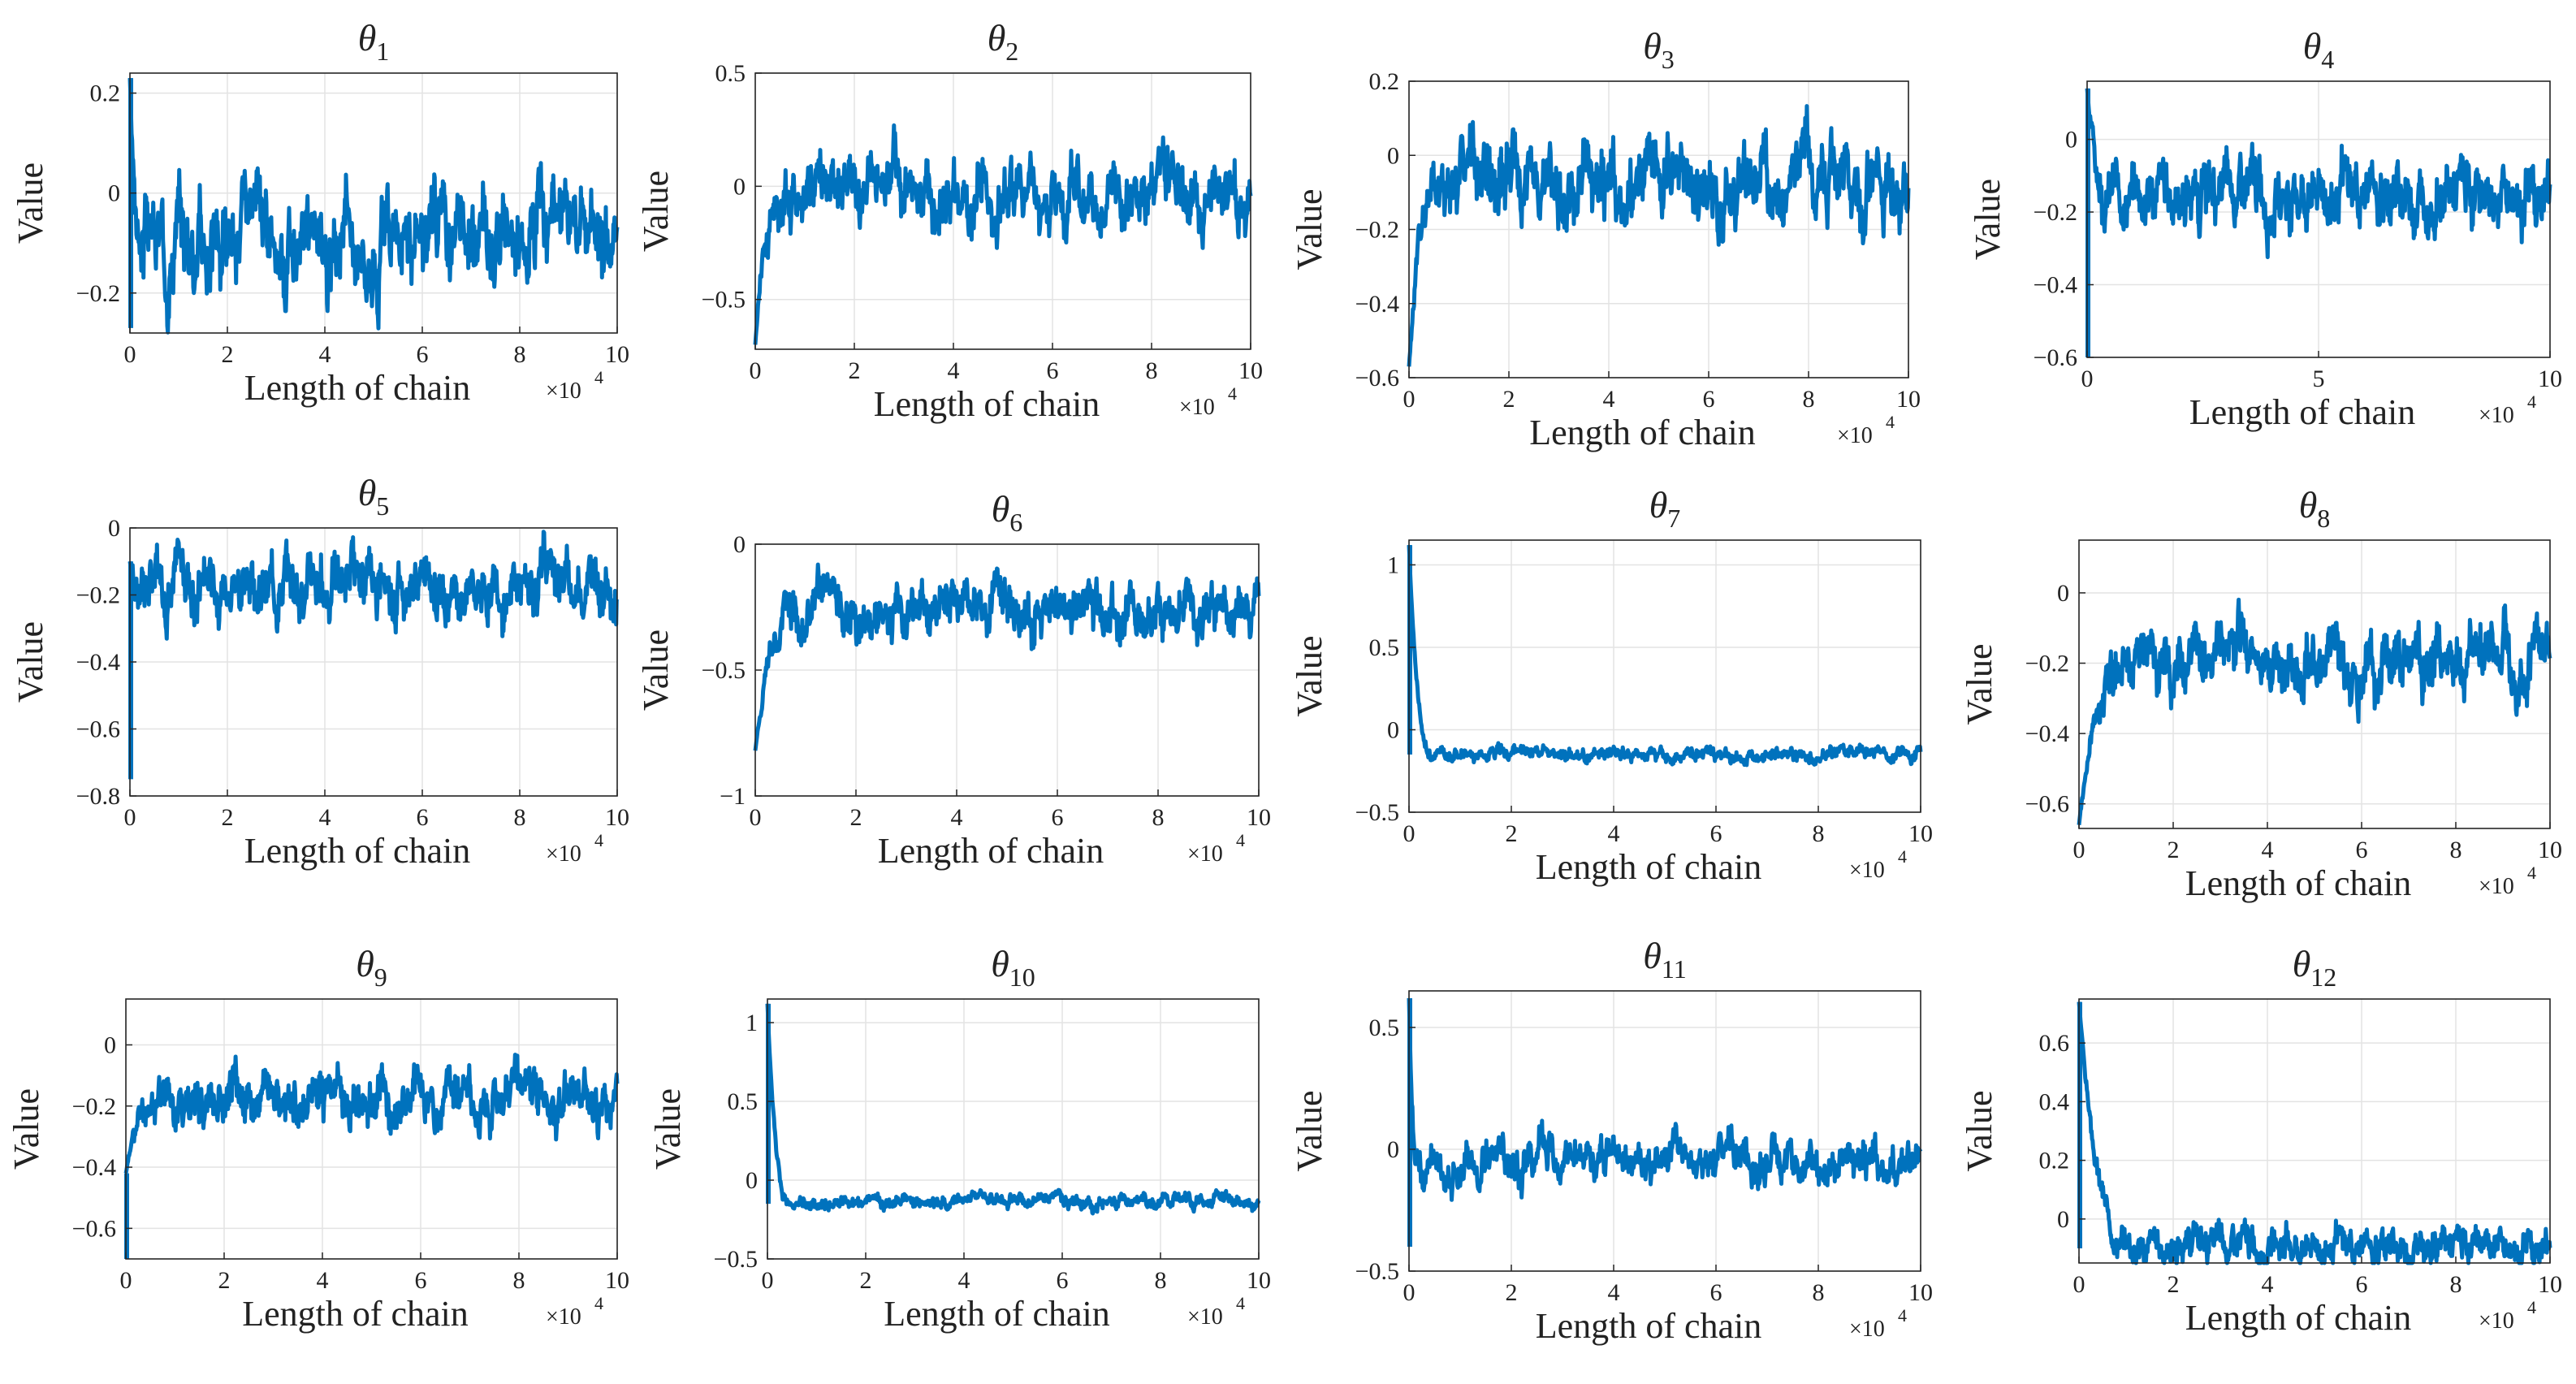 The height and width of the screenshot is (1384, 2576). What do you see at coordinates (1664, 959) in the screenshot?
I see `panel-title: θ11` at bounding box center [1664, 959].